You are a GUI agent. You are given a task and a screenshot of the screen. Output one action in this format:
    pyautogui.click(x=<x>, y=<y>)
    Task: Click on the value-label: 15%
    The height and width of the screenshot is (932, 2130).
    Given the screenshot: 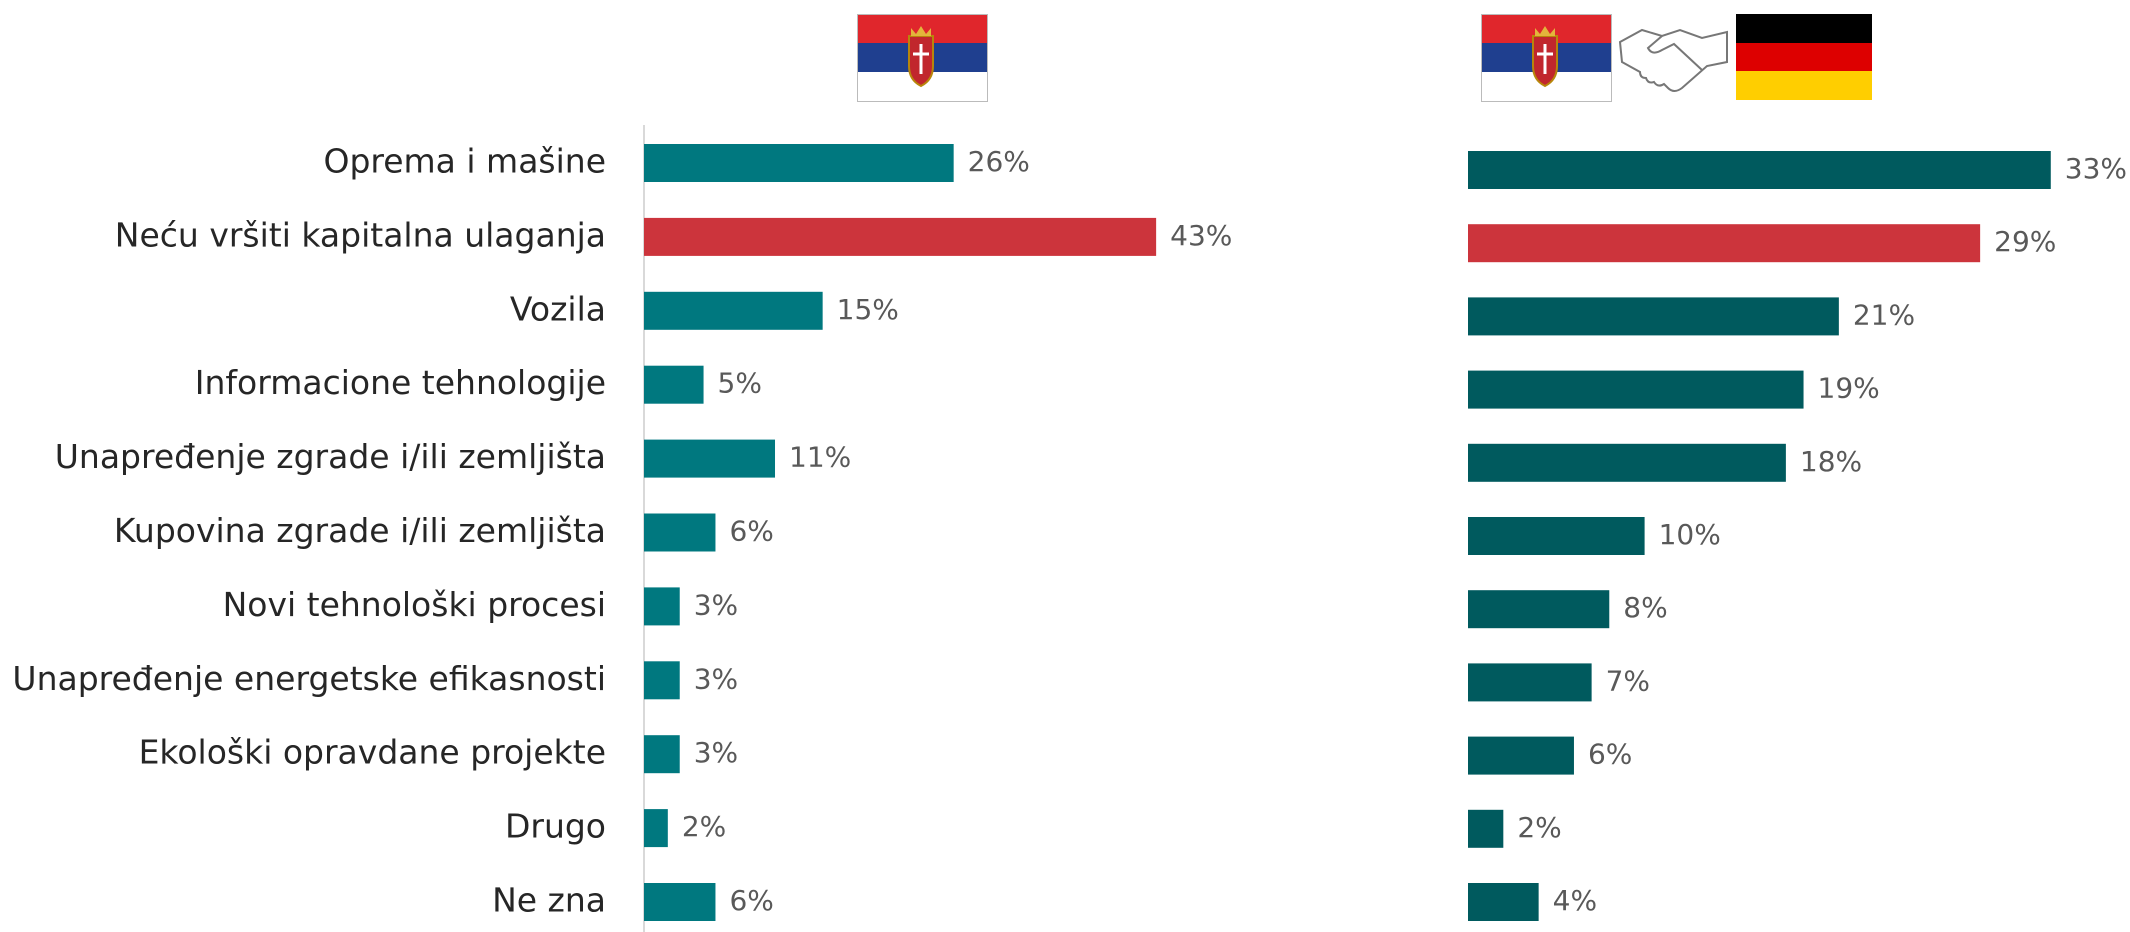 What is the action you would take?
    pyautogui.click(x=868, y=309)
    